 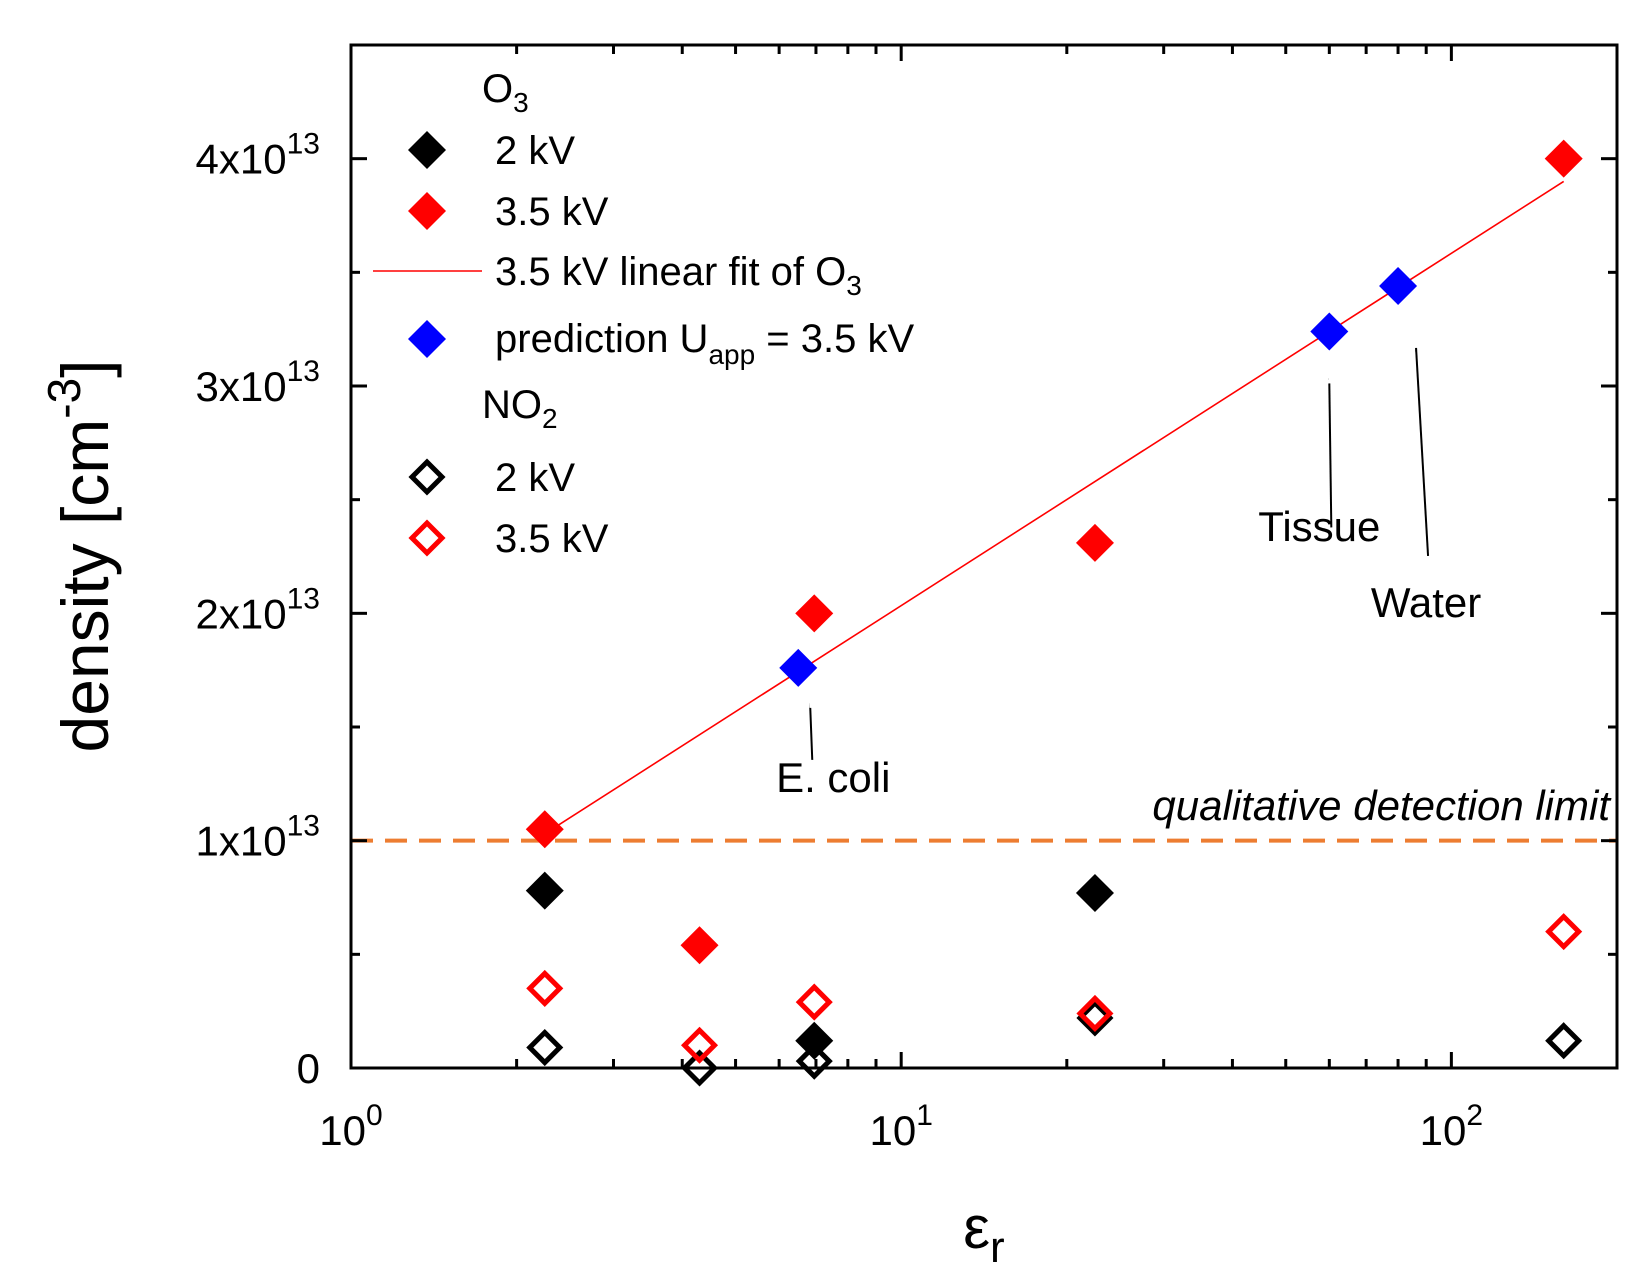 What do you see at coordinates (678, 275) in the screenshot?
I see `legend-fit-label: 3.5 kV linear fit of O3` at bounding box center [678, 275].